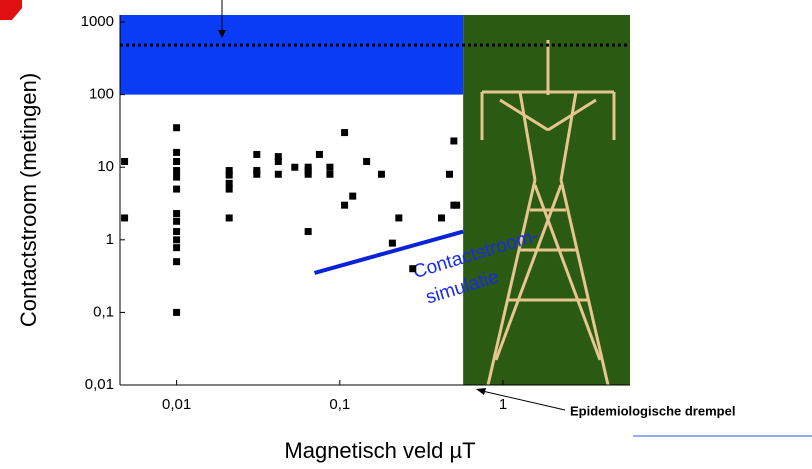 This screenshot has height=469, width=812. What do you see at coordinates (105, 166) in the screenshot?
I see `y-tick-label: 10` at bounding box center [105, 166].